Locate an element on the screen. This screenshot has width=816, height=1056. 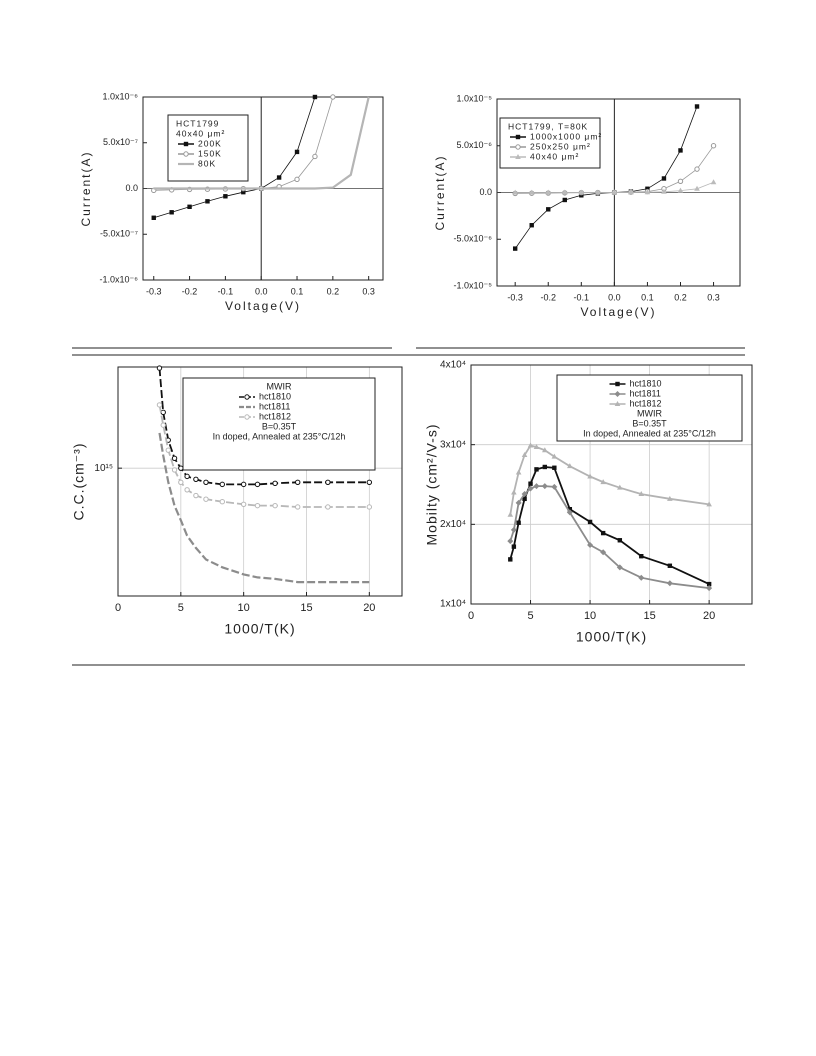
y-tick-label: 10¹⁵ is located at coordinates (103, 468).